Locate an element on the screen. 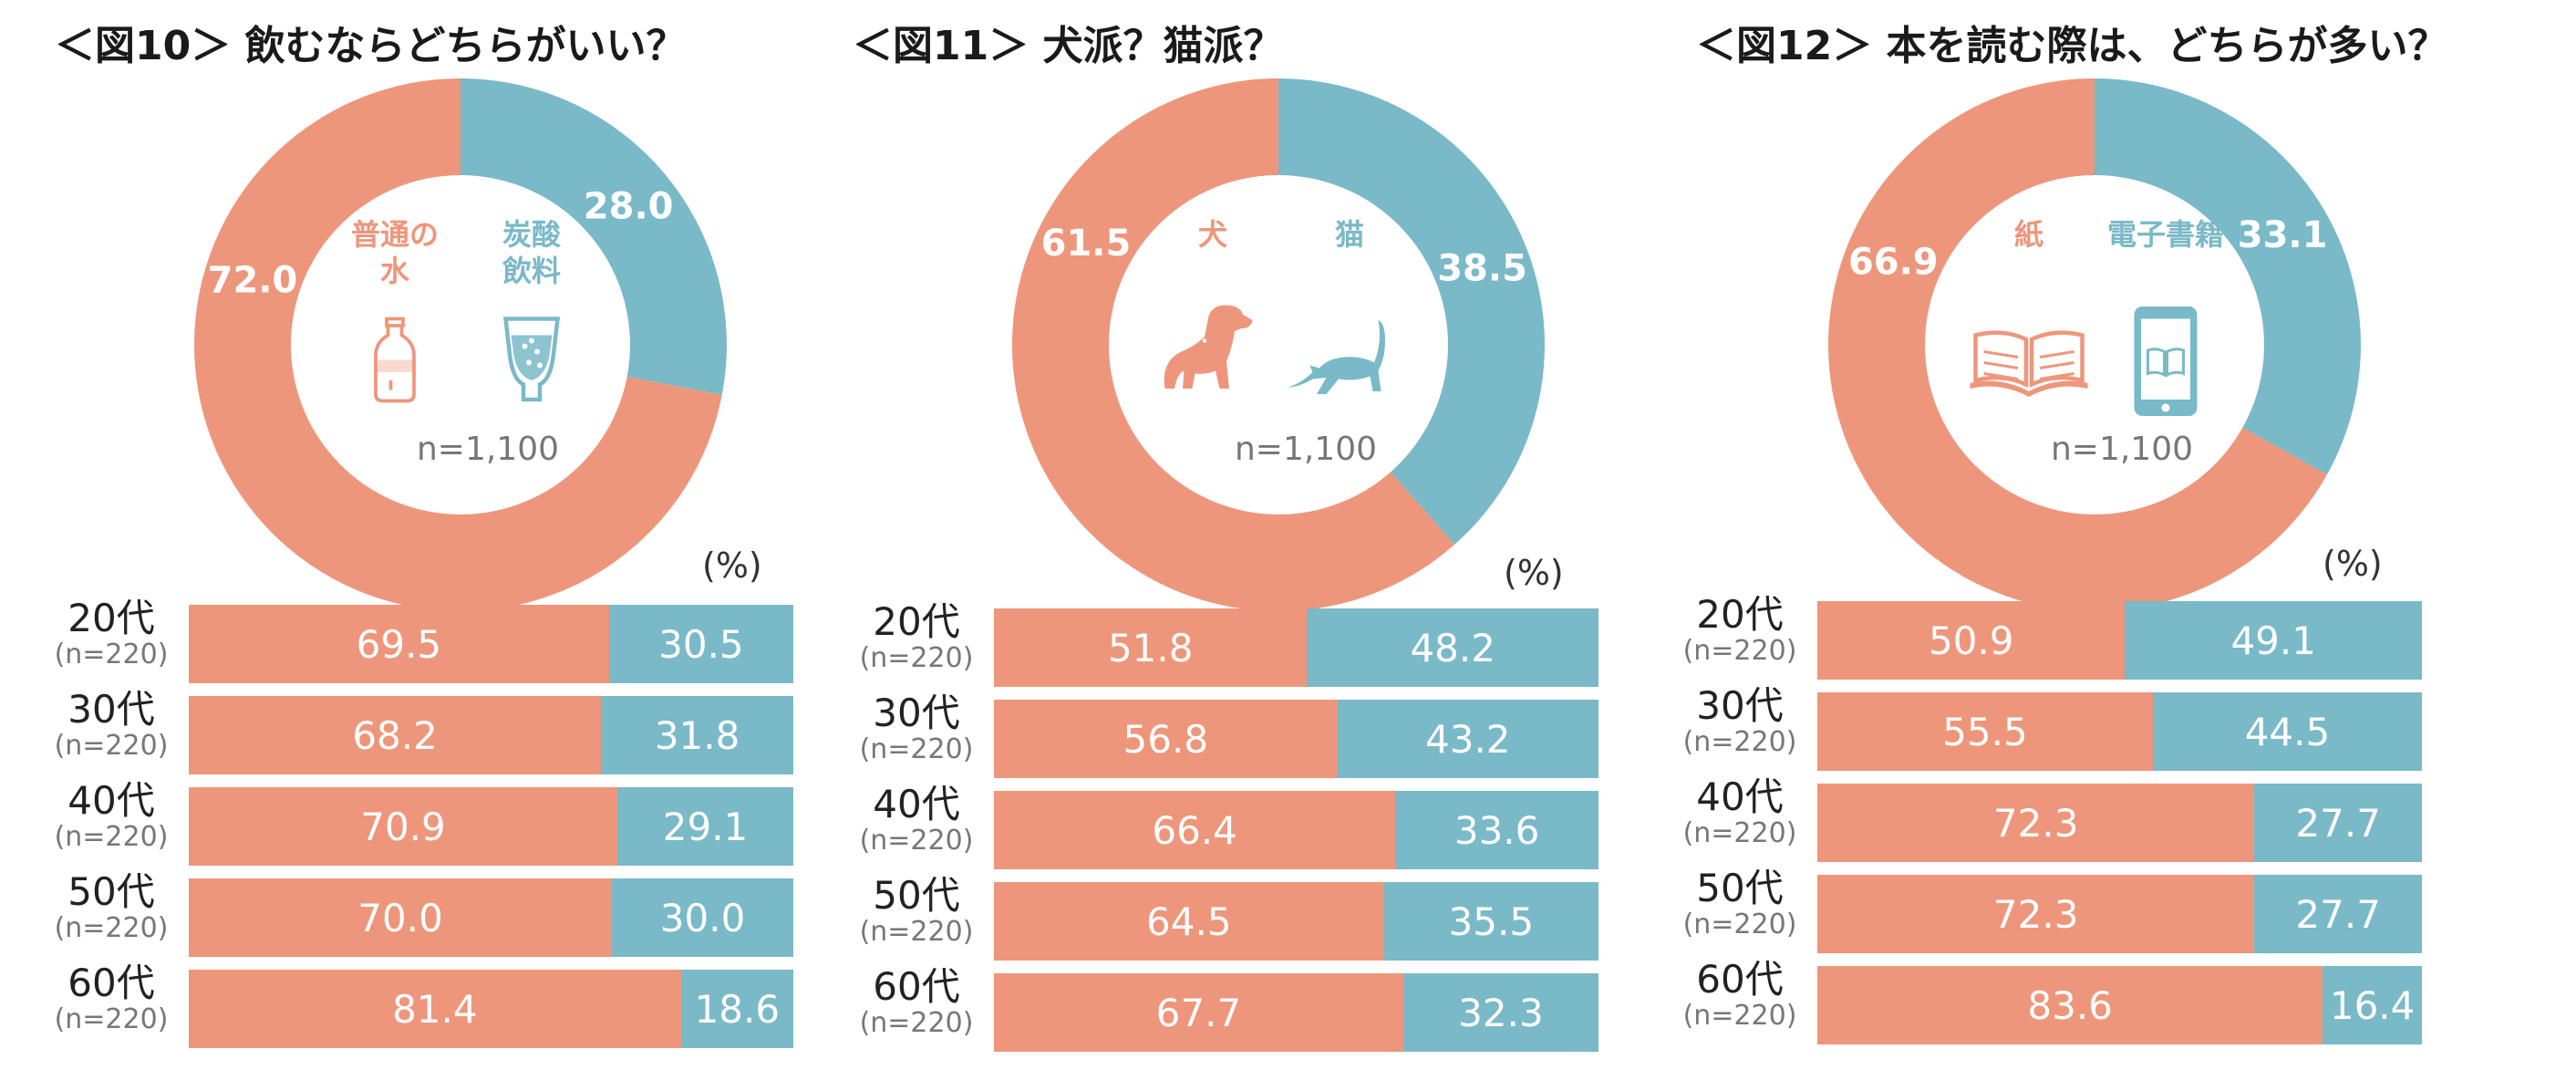 This screenshot has width=2576, height=1070. bar-segment-first: 56.8 is located at coordinates (1166, 739).